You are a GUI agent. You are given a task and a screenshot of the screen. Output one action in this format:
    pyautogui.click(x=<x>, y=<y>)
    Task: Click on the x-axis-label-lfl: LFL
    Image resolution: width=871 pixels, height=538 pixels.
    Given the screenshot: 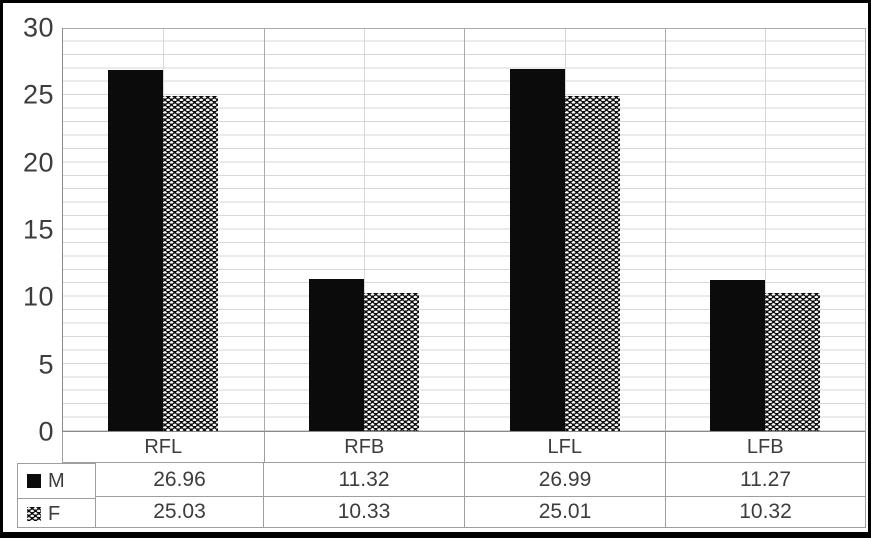 What is the action you would take?
    pyautogui.click(x=564, y=447)
    